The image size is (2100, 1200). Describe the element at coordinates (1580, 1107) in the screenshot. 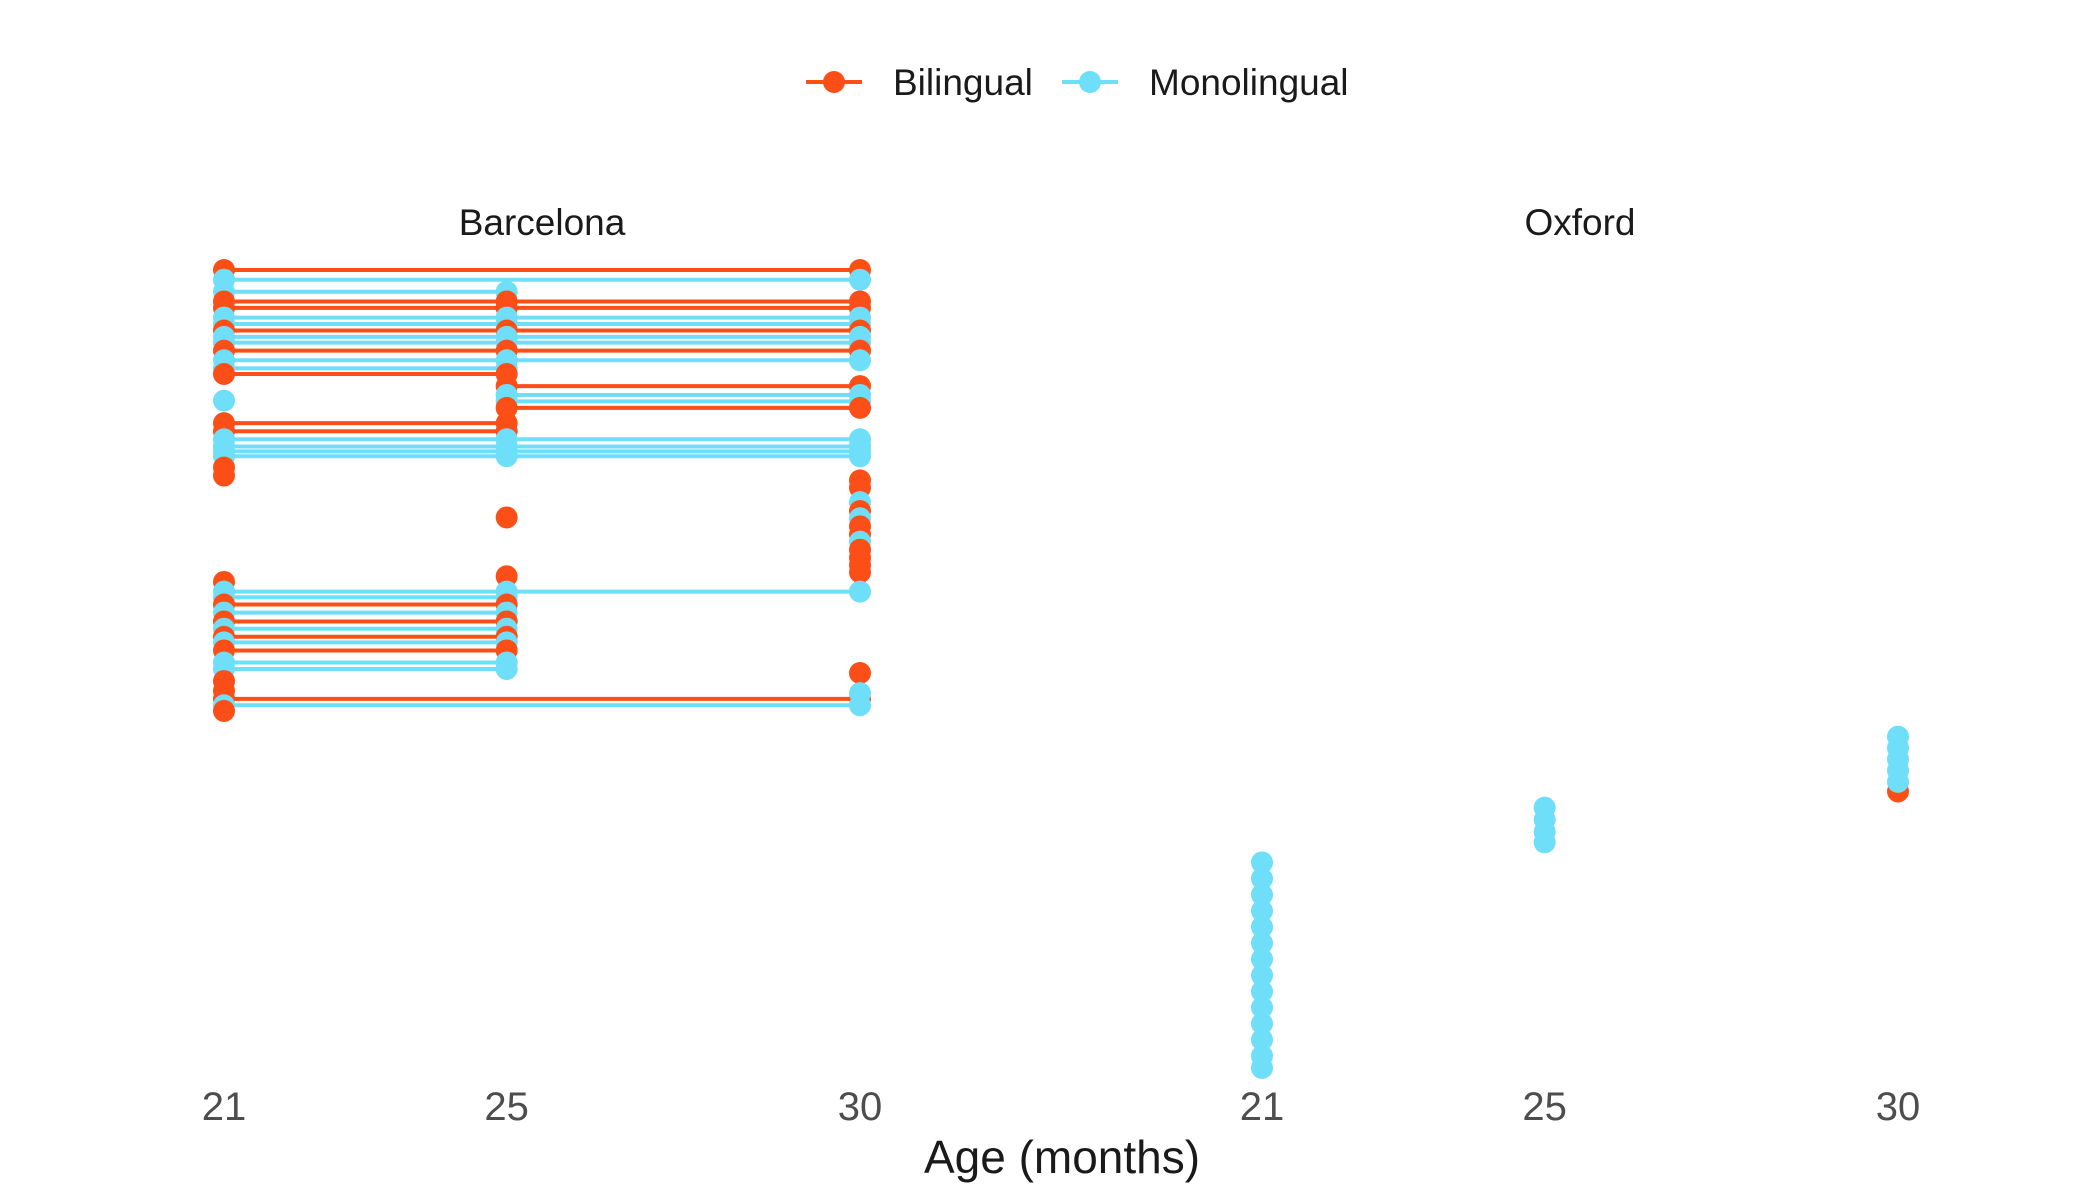

I see `x-axis-ticks-oxford: 21 25 30` at that location.